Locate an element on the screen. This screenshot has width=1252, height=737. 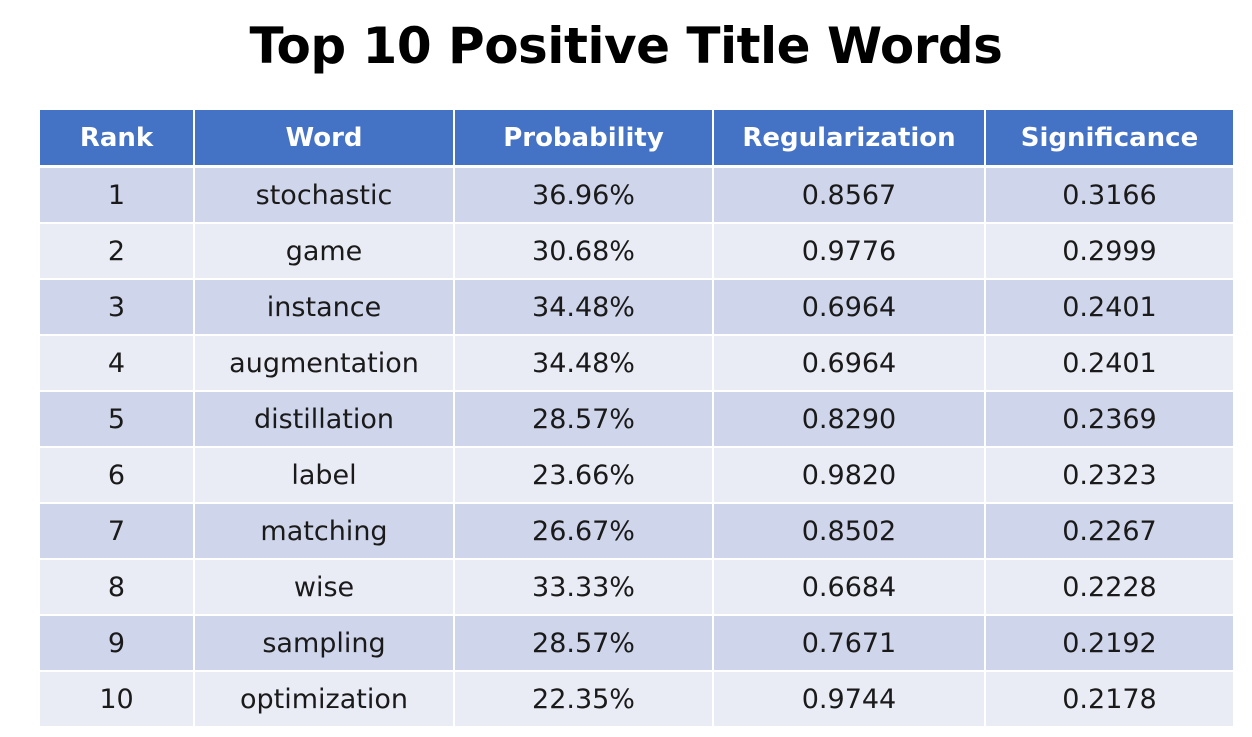
cell-significance: 0.2323 is located at coordinates (1109, 476).